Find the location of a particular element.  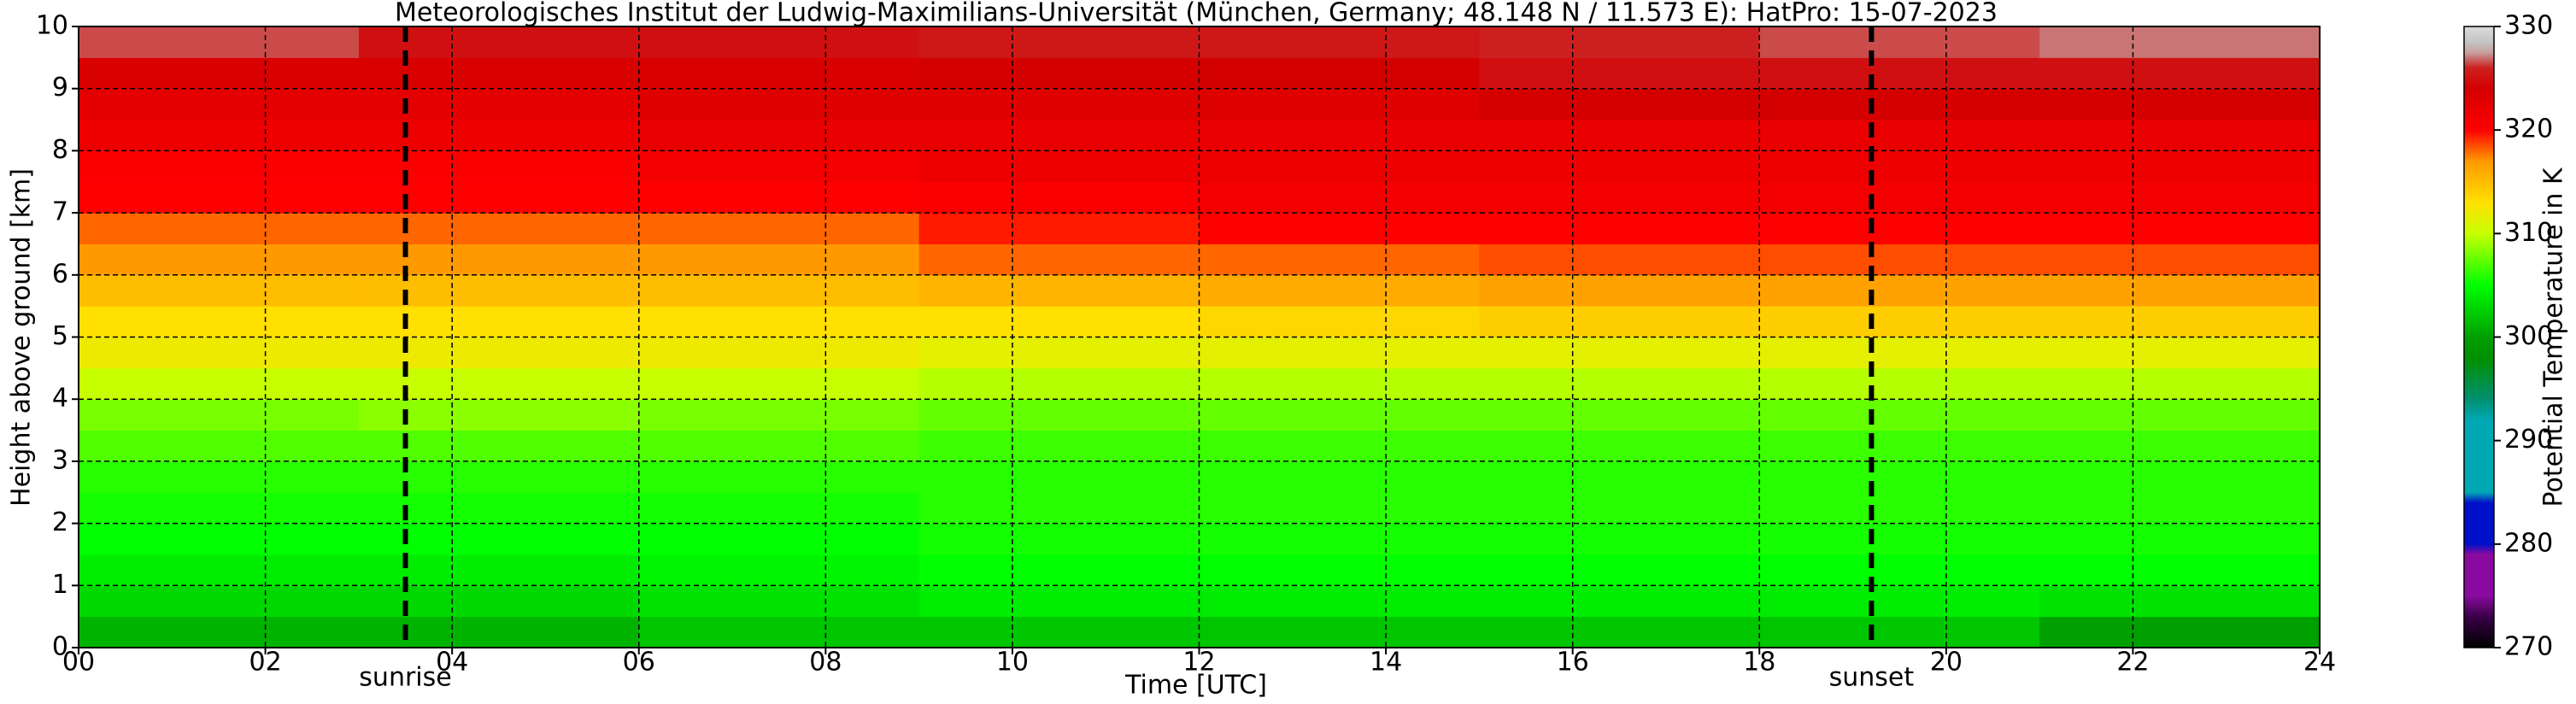

colorbar is located at coordinates (2479, 337).